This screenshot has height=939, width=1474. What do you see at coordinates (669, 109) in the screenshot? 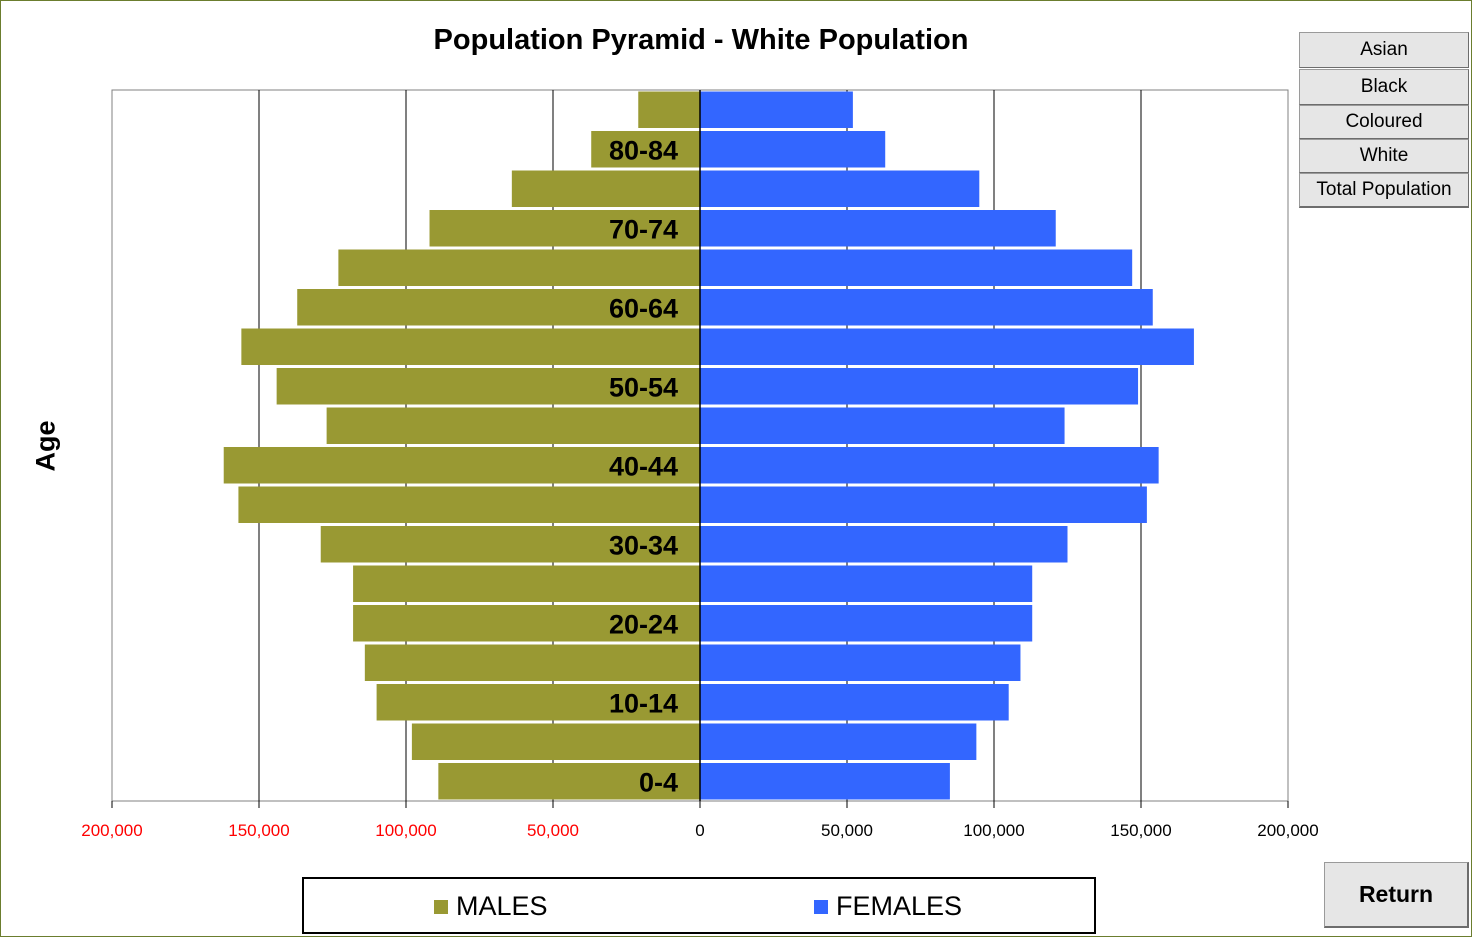
I see `bar-males-85+` at bounding box center [669, 109].